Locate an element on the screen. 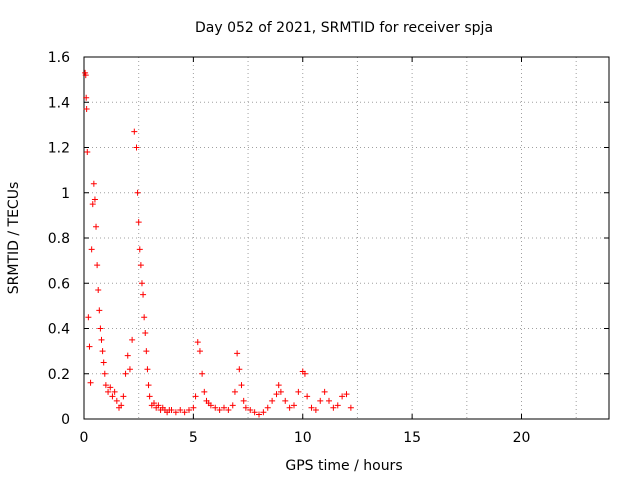  x-tick-label: 15 is located at coordinates (412, 438).